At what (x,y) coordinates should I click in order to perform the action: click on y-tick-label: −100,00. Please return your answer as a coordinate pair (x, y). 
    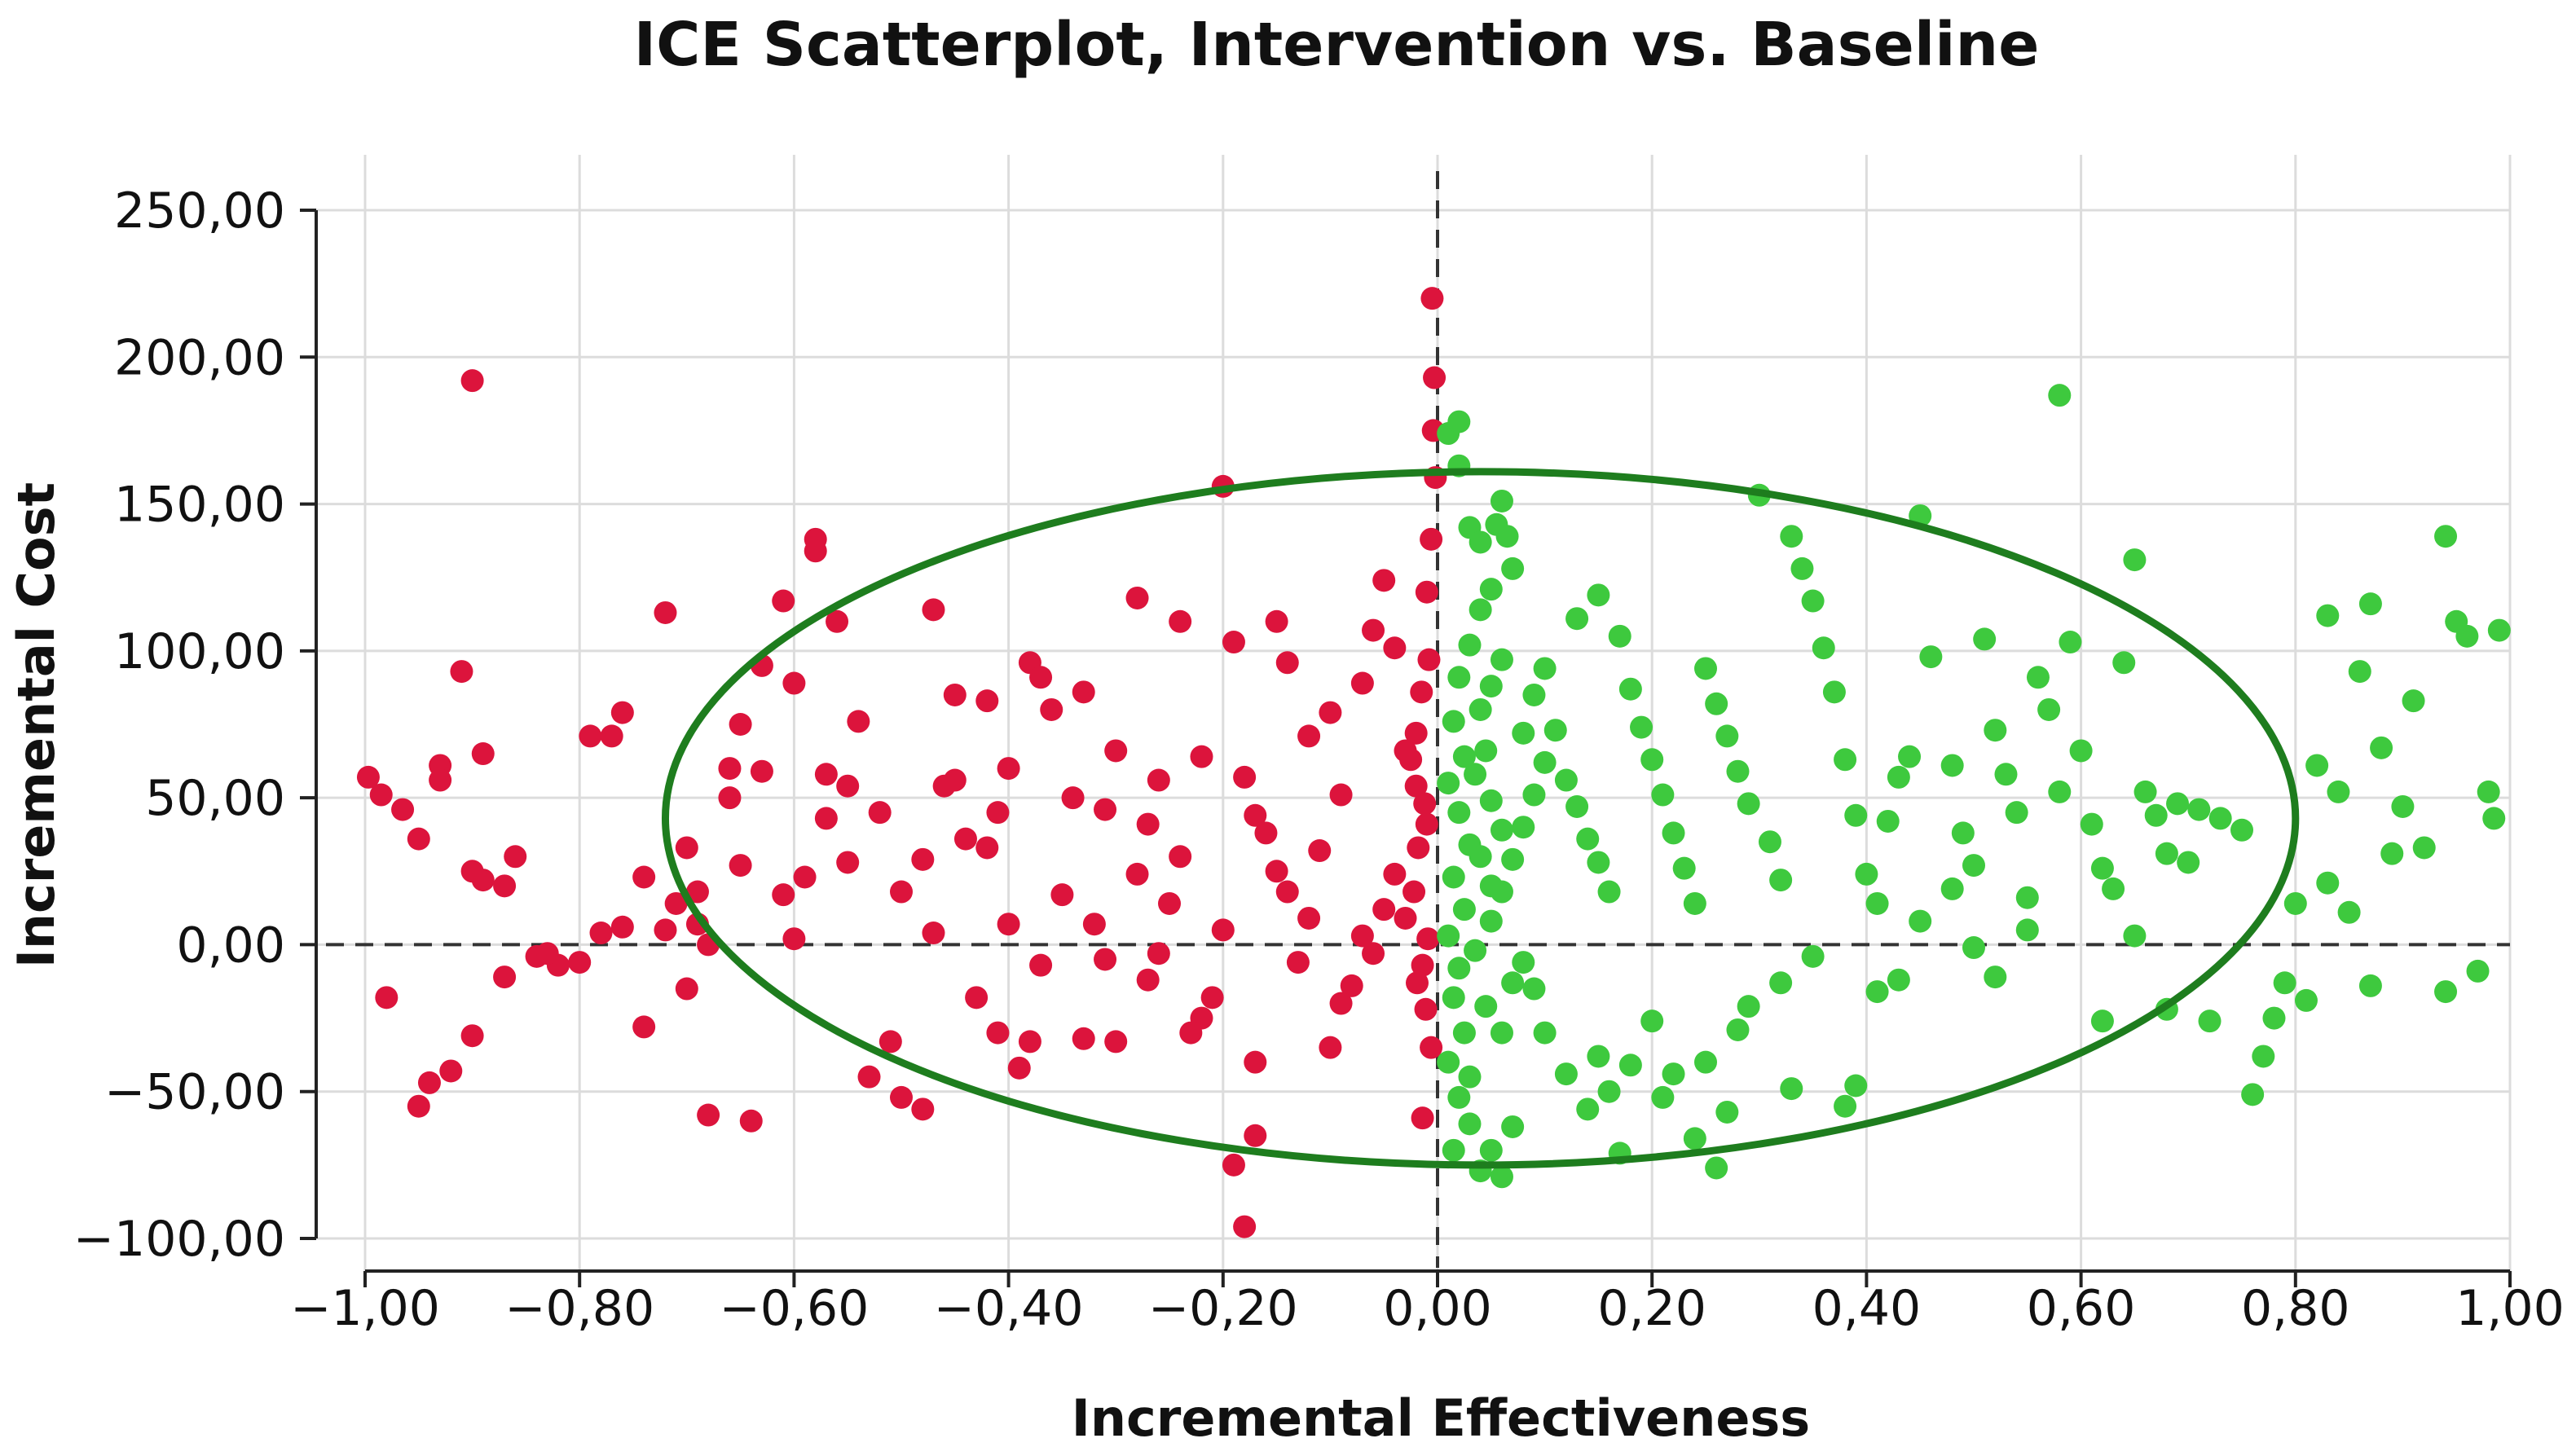
    Looking at the image, I should click on (179, 1239).